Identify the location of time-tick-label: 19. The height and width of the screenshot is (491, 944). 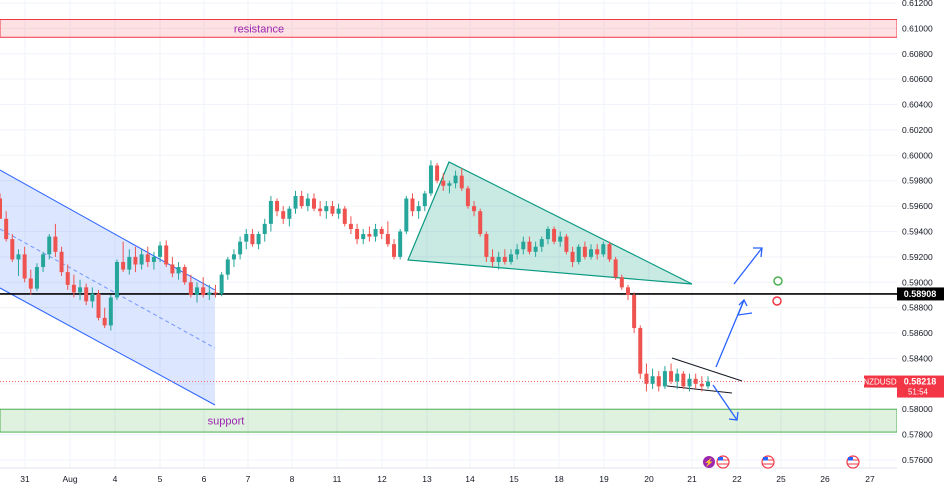
(604, 479).